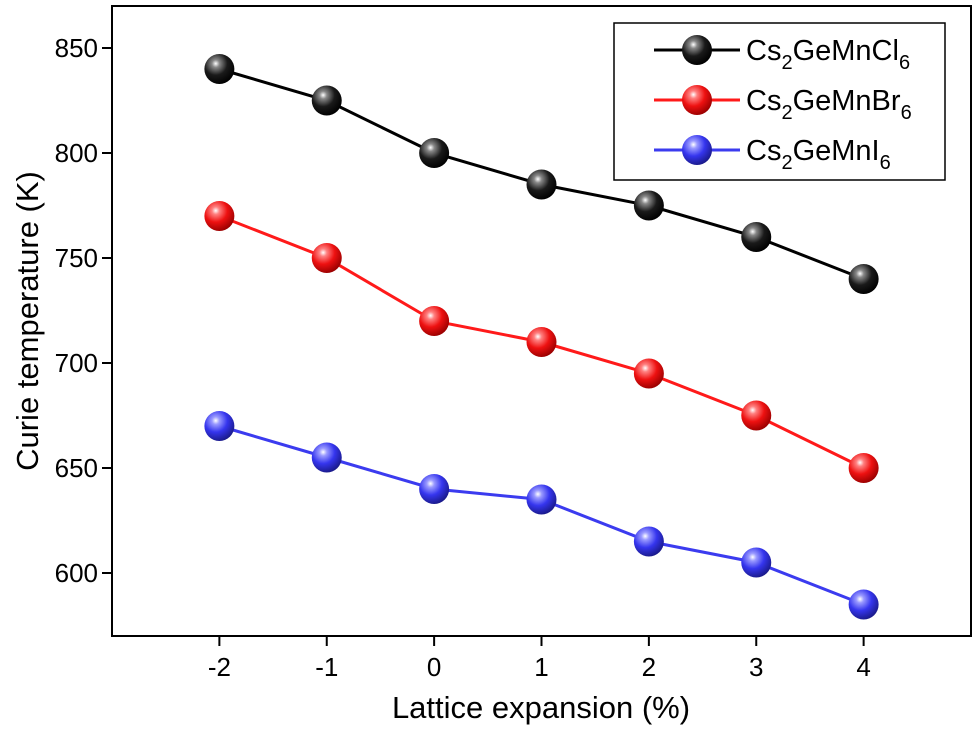 Image resolution: width=975 pixels, height=729 pixels. Describe the element at coordinates (756, 667) in the screenshot. I see `x-tick-label: 3` at that location.